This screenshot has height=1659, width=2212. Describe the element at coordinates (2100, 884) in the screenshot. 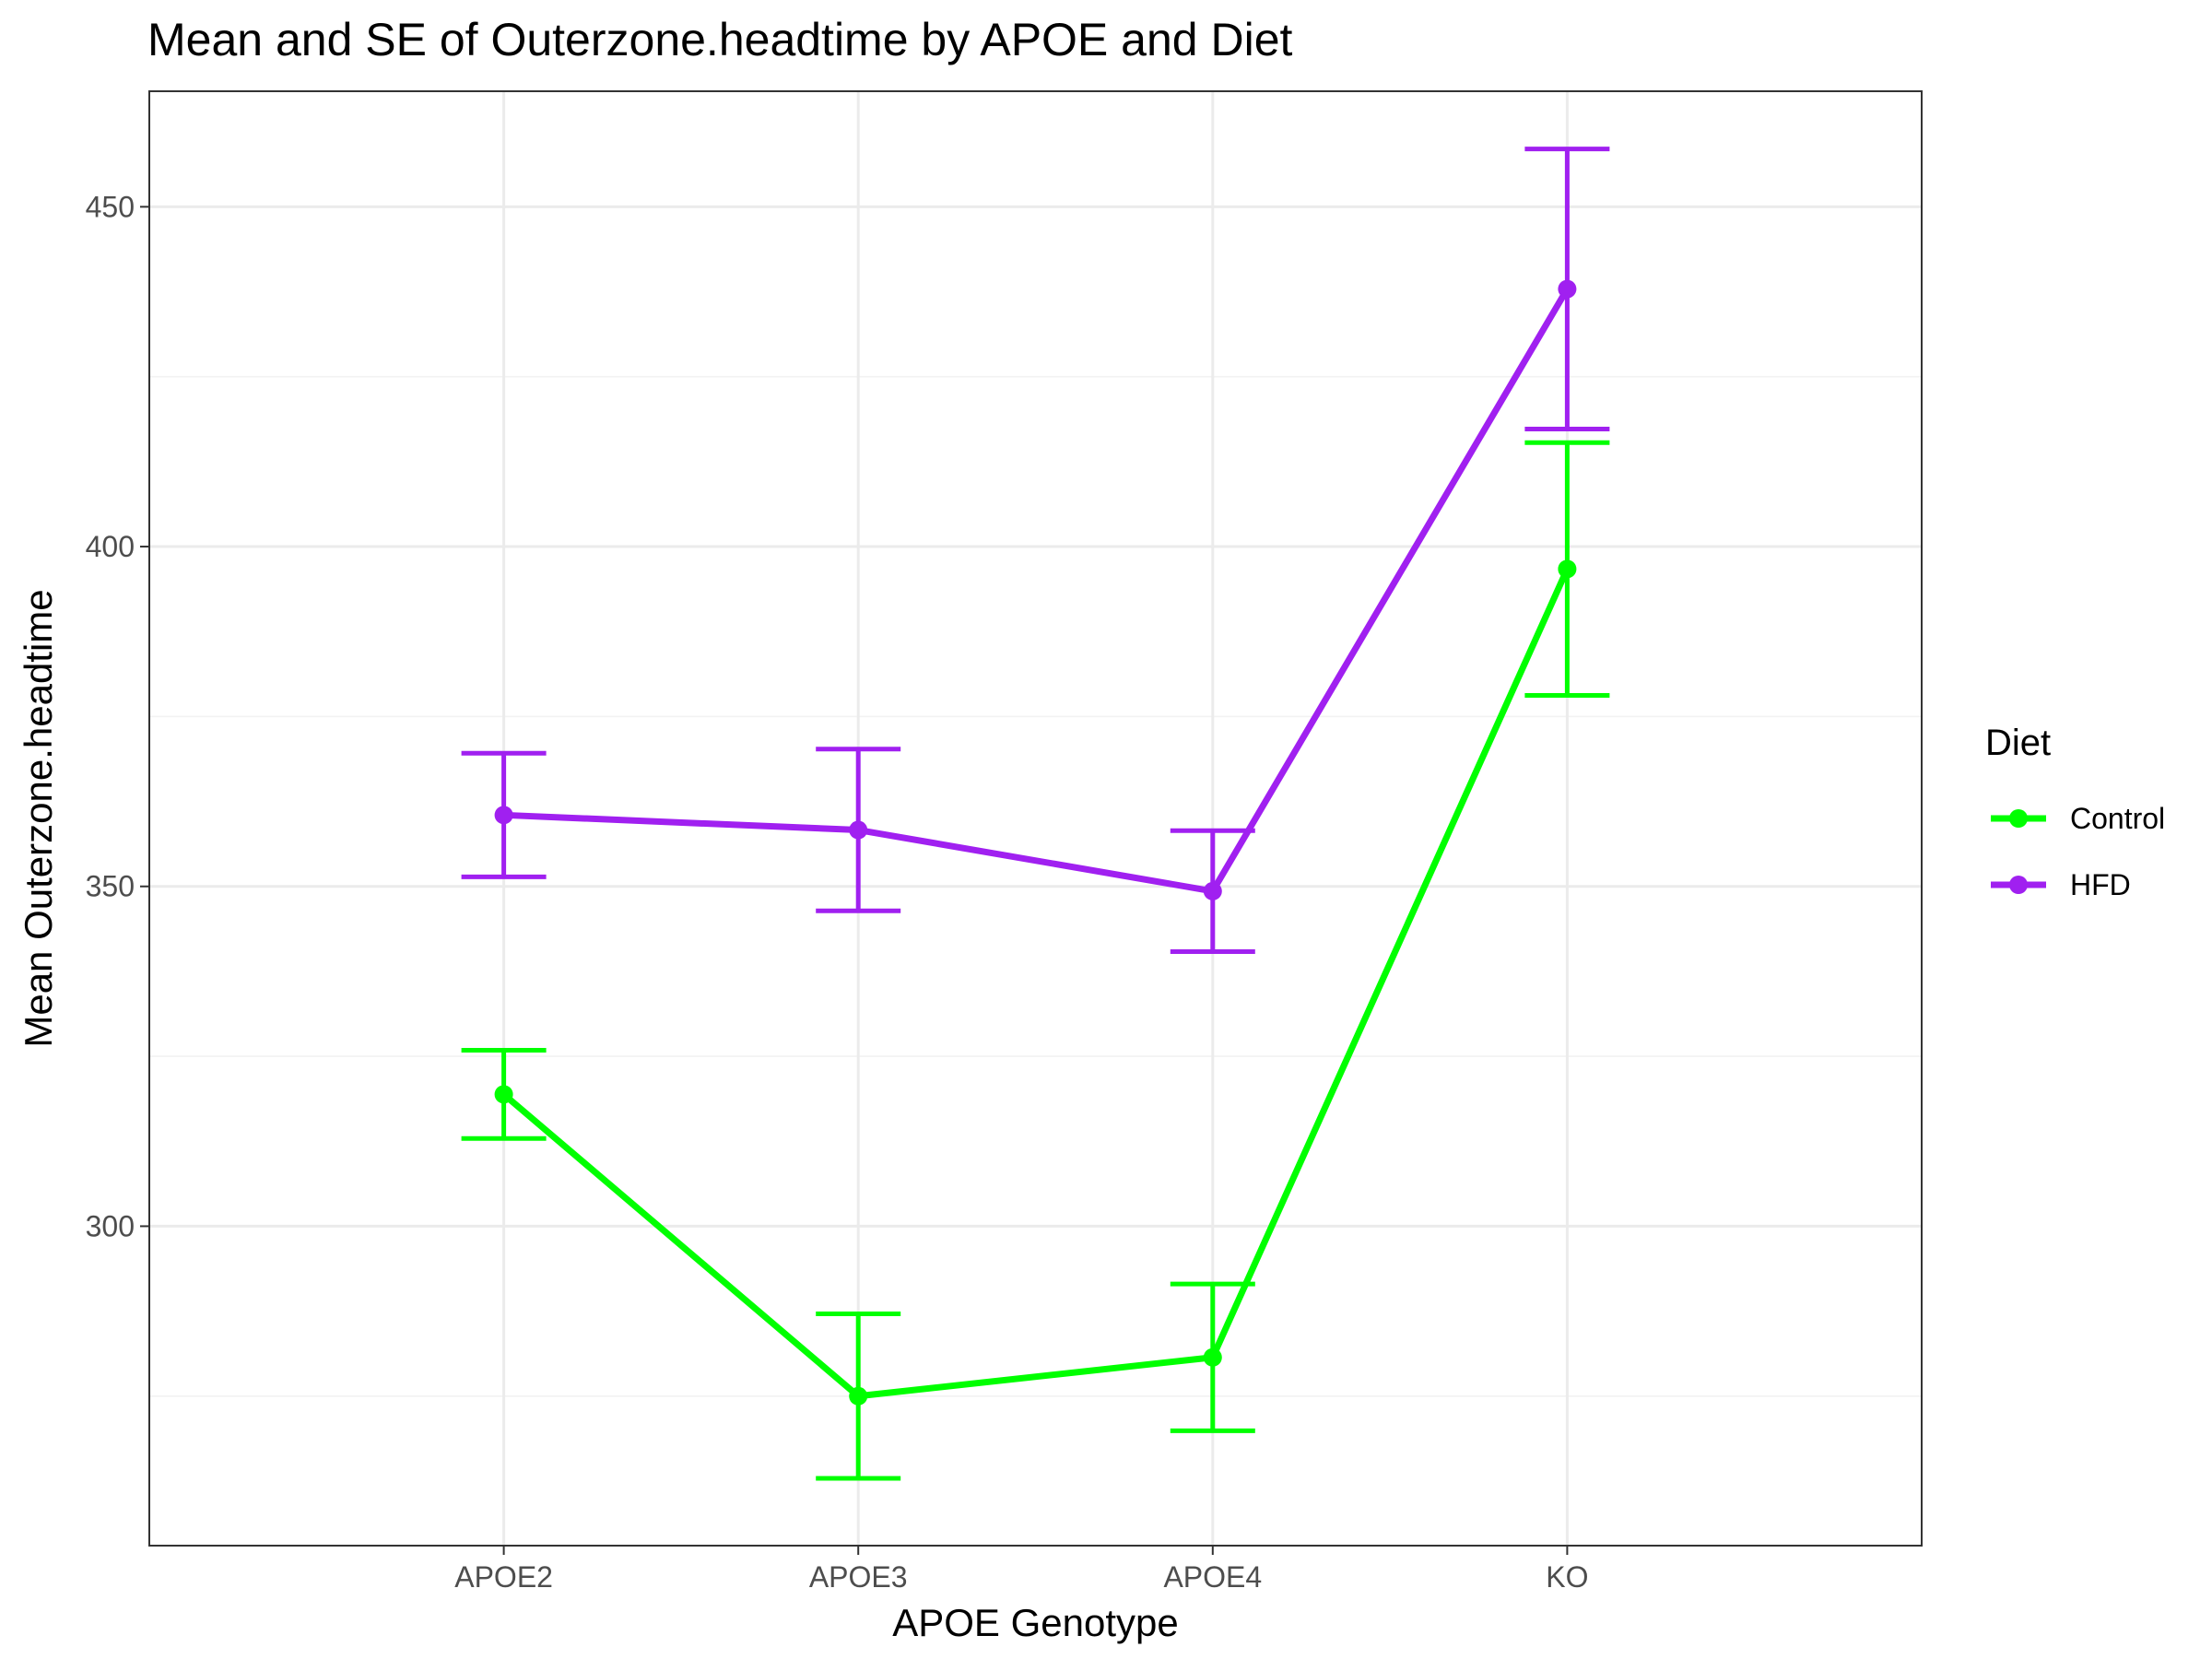

I see `legend-label: HFD` at that location.